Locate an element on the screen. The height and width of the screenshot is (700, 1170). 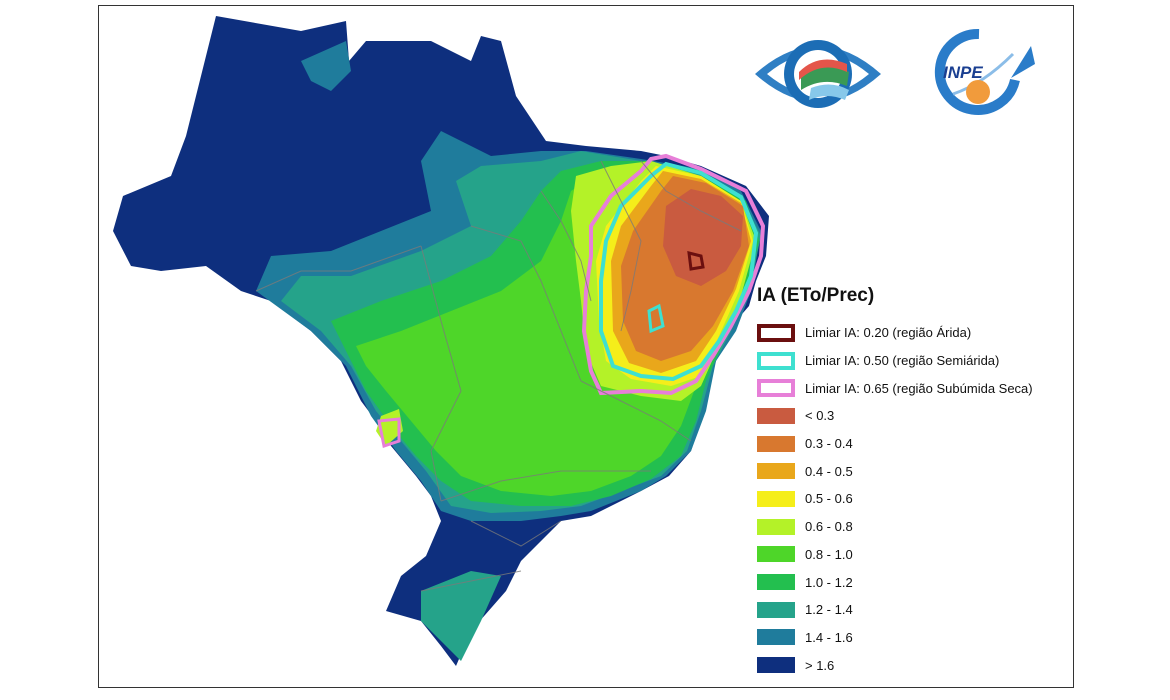
legend-threshold-label: Limiar IA: 0.20 (região Árida) is located at coordinates (888, 333).